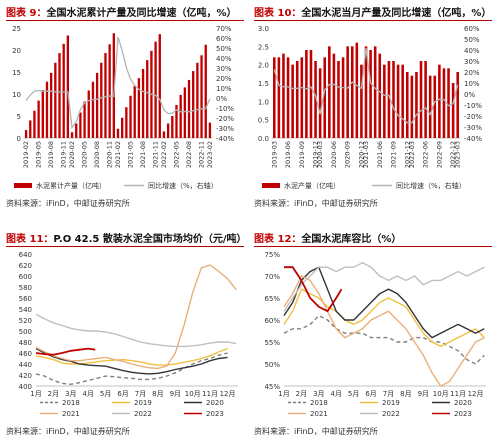 Image resolution: width=500 pixels, height=441 pixels. What do you see at coordinates (423, 394) in the screenshot?
I see `x-tick-label: 9月` at bounding box center [423, 394].